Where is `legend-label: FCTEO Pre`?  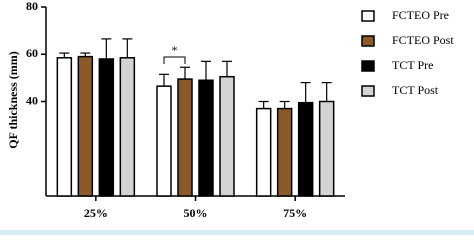 legend-label: FCTEO Pre is located at coordinates (420, 15).